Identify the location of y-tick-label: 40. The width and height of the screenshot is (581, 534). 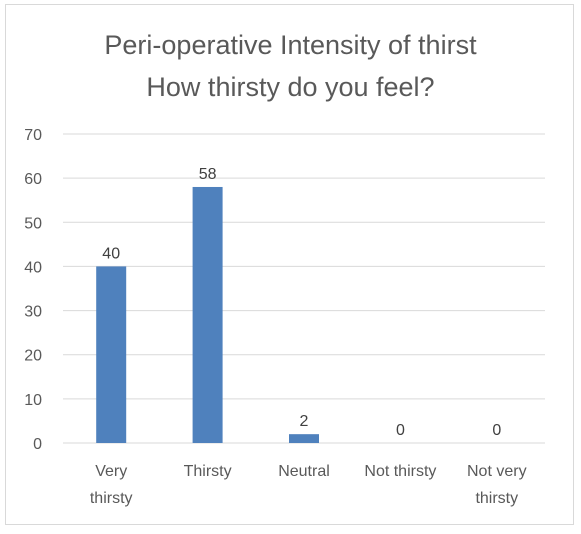
(33, 267).